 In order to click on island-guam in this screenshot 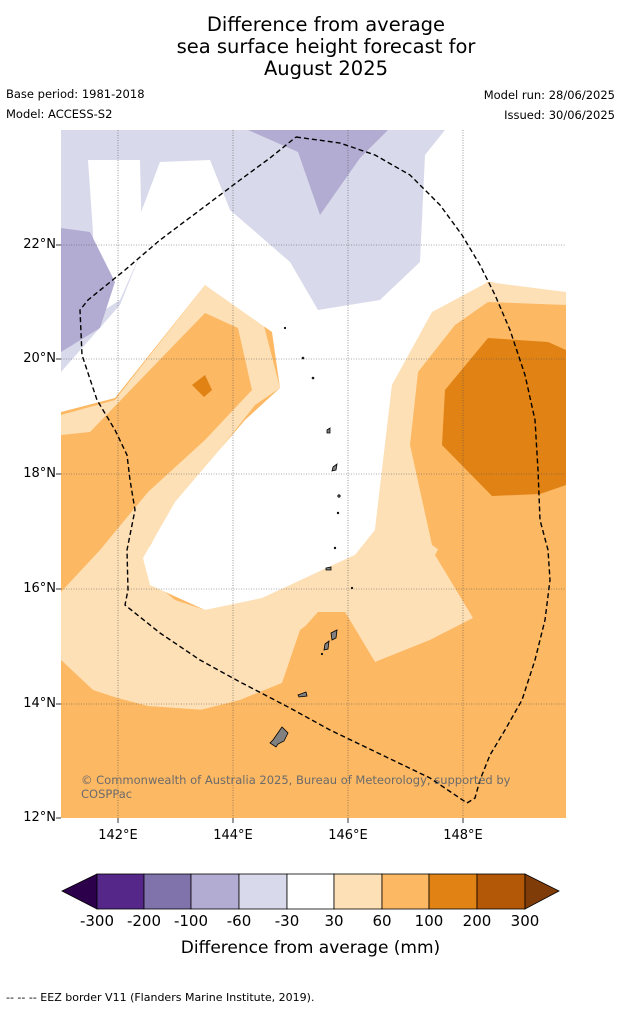, I will do `click(279, 737)`.